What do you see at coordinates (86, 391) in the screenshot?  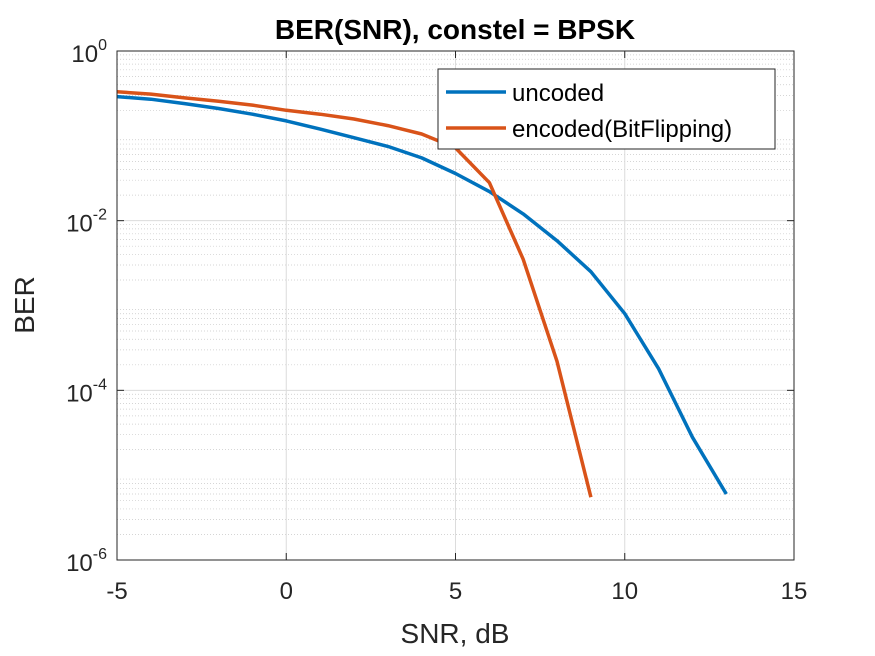 I see `y-tick-label: 10⁻⁴` at bounding box center [86, 391].